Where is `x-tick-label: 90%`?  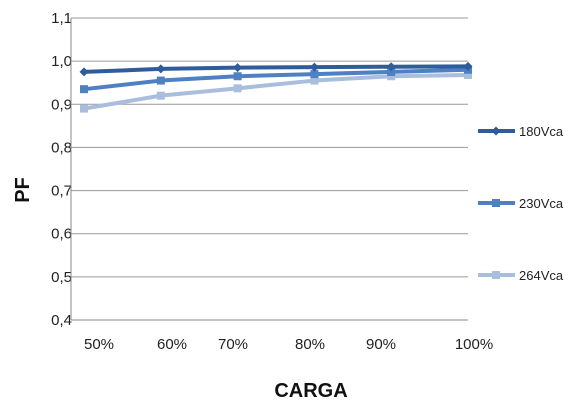
x-tick-label: 90% is located at coordinates (381, 344).